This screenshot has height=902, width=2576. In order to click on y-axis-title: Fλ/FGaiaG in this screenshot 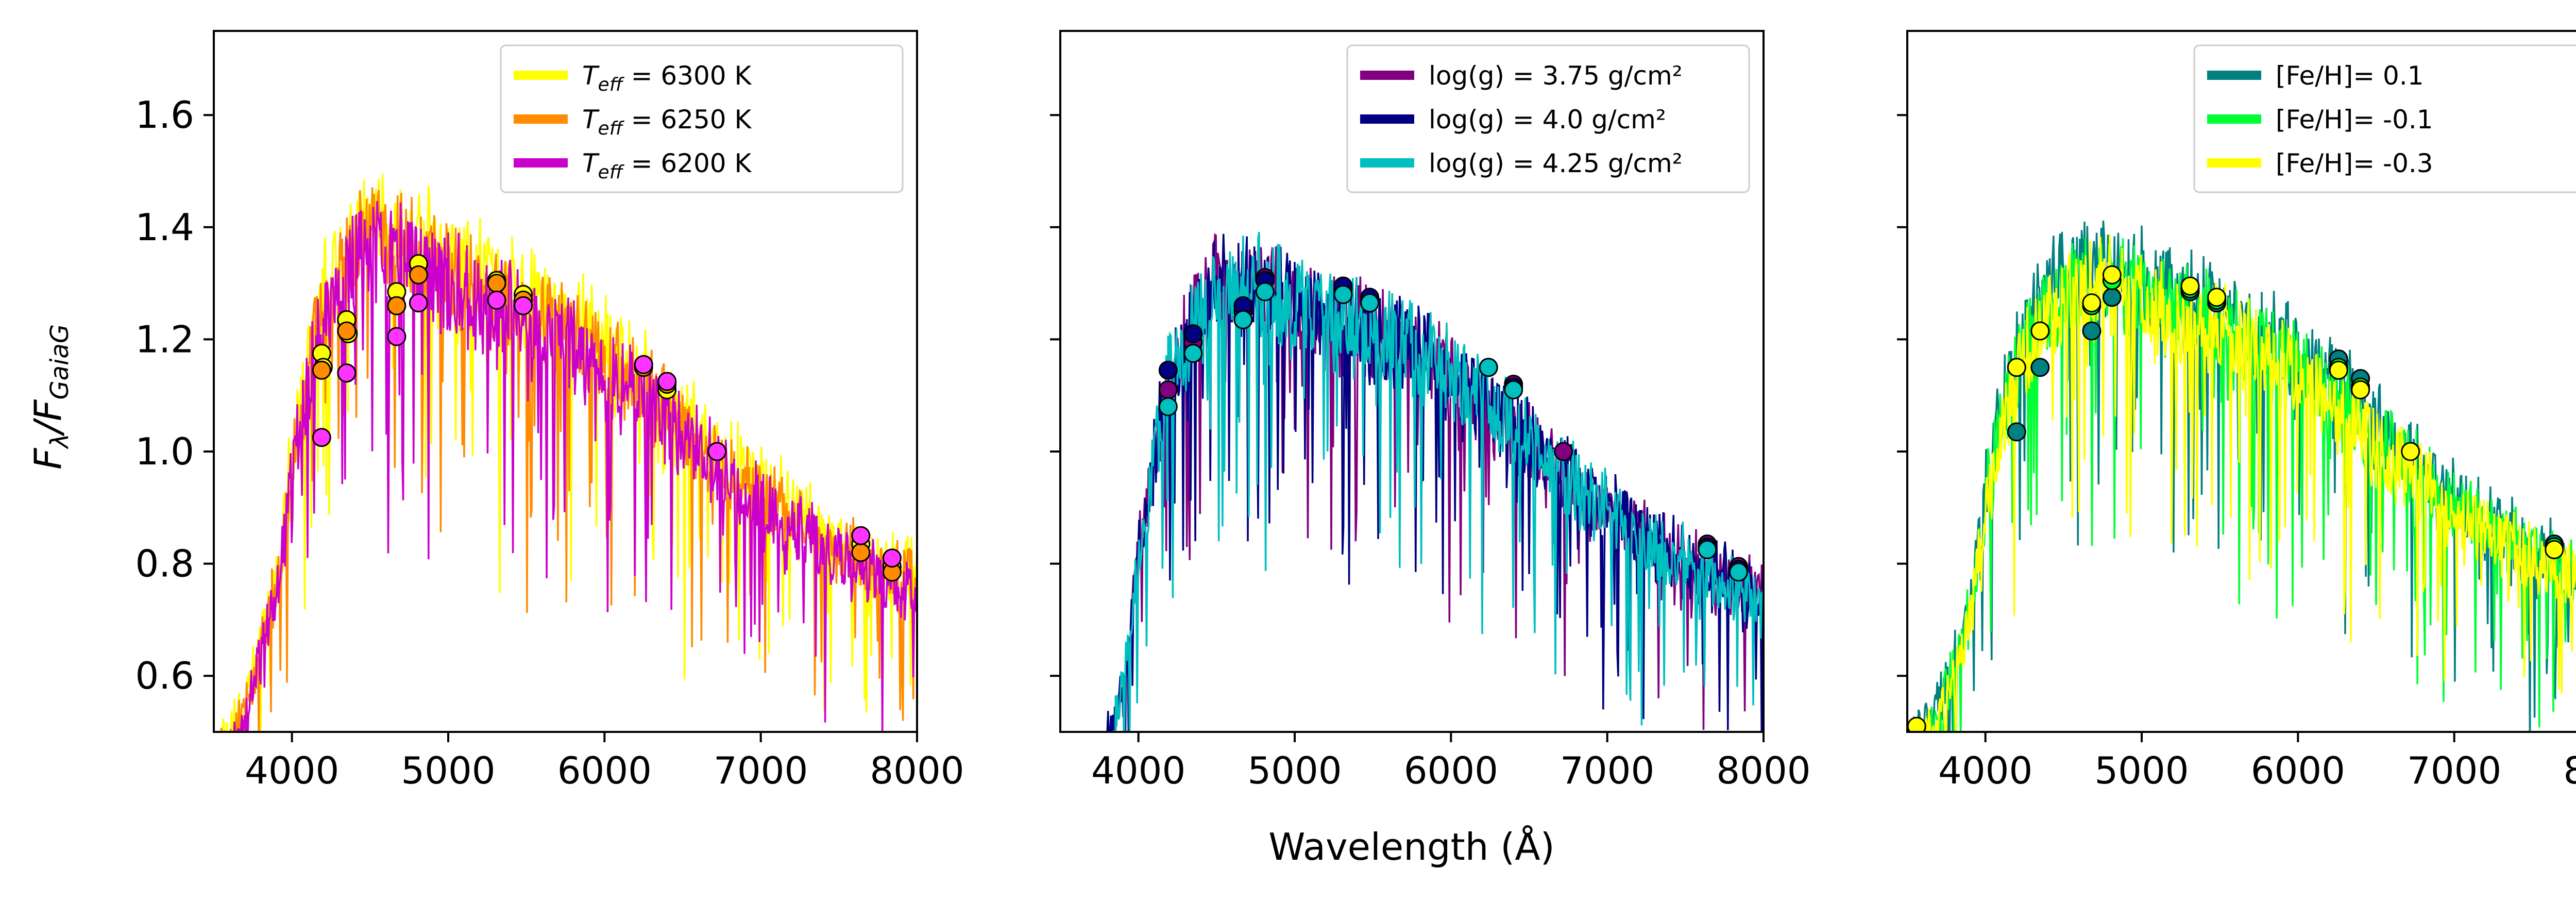, I will do `click(50, 397)`.